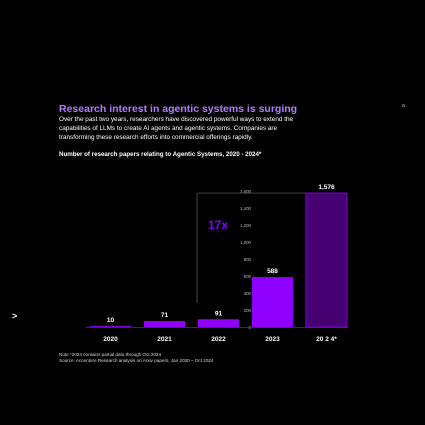  I want to click on value-label: 91, so click(219, 313).